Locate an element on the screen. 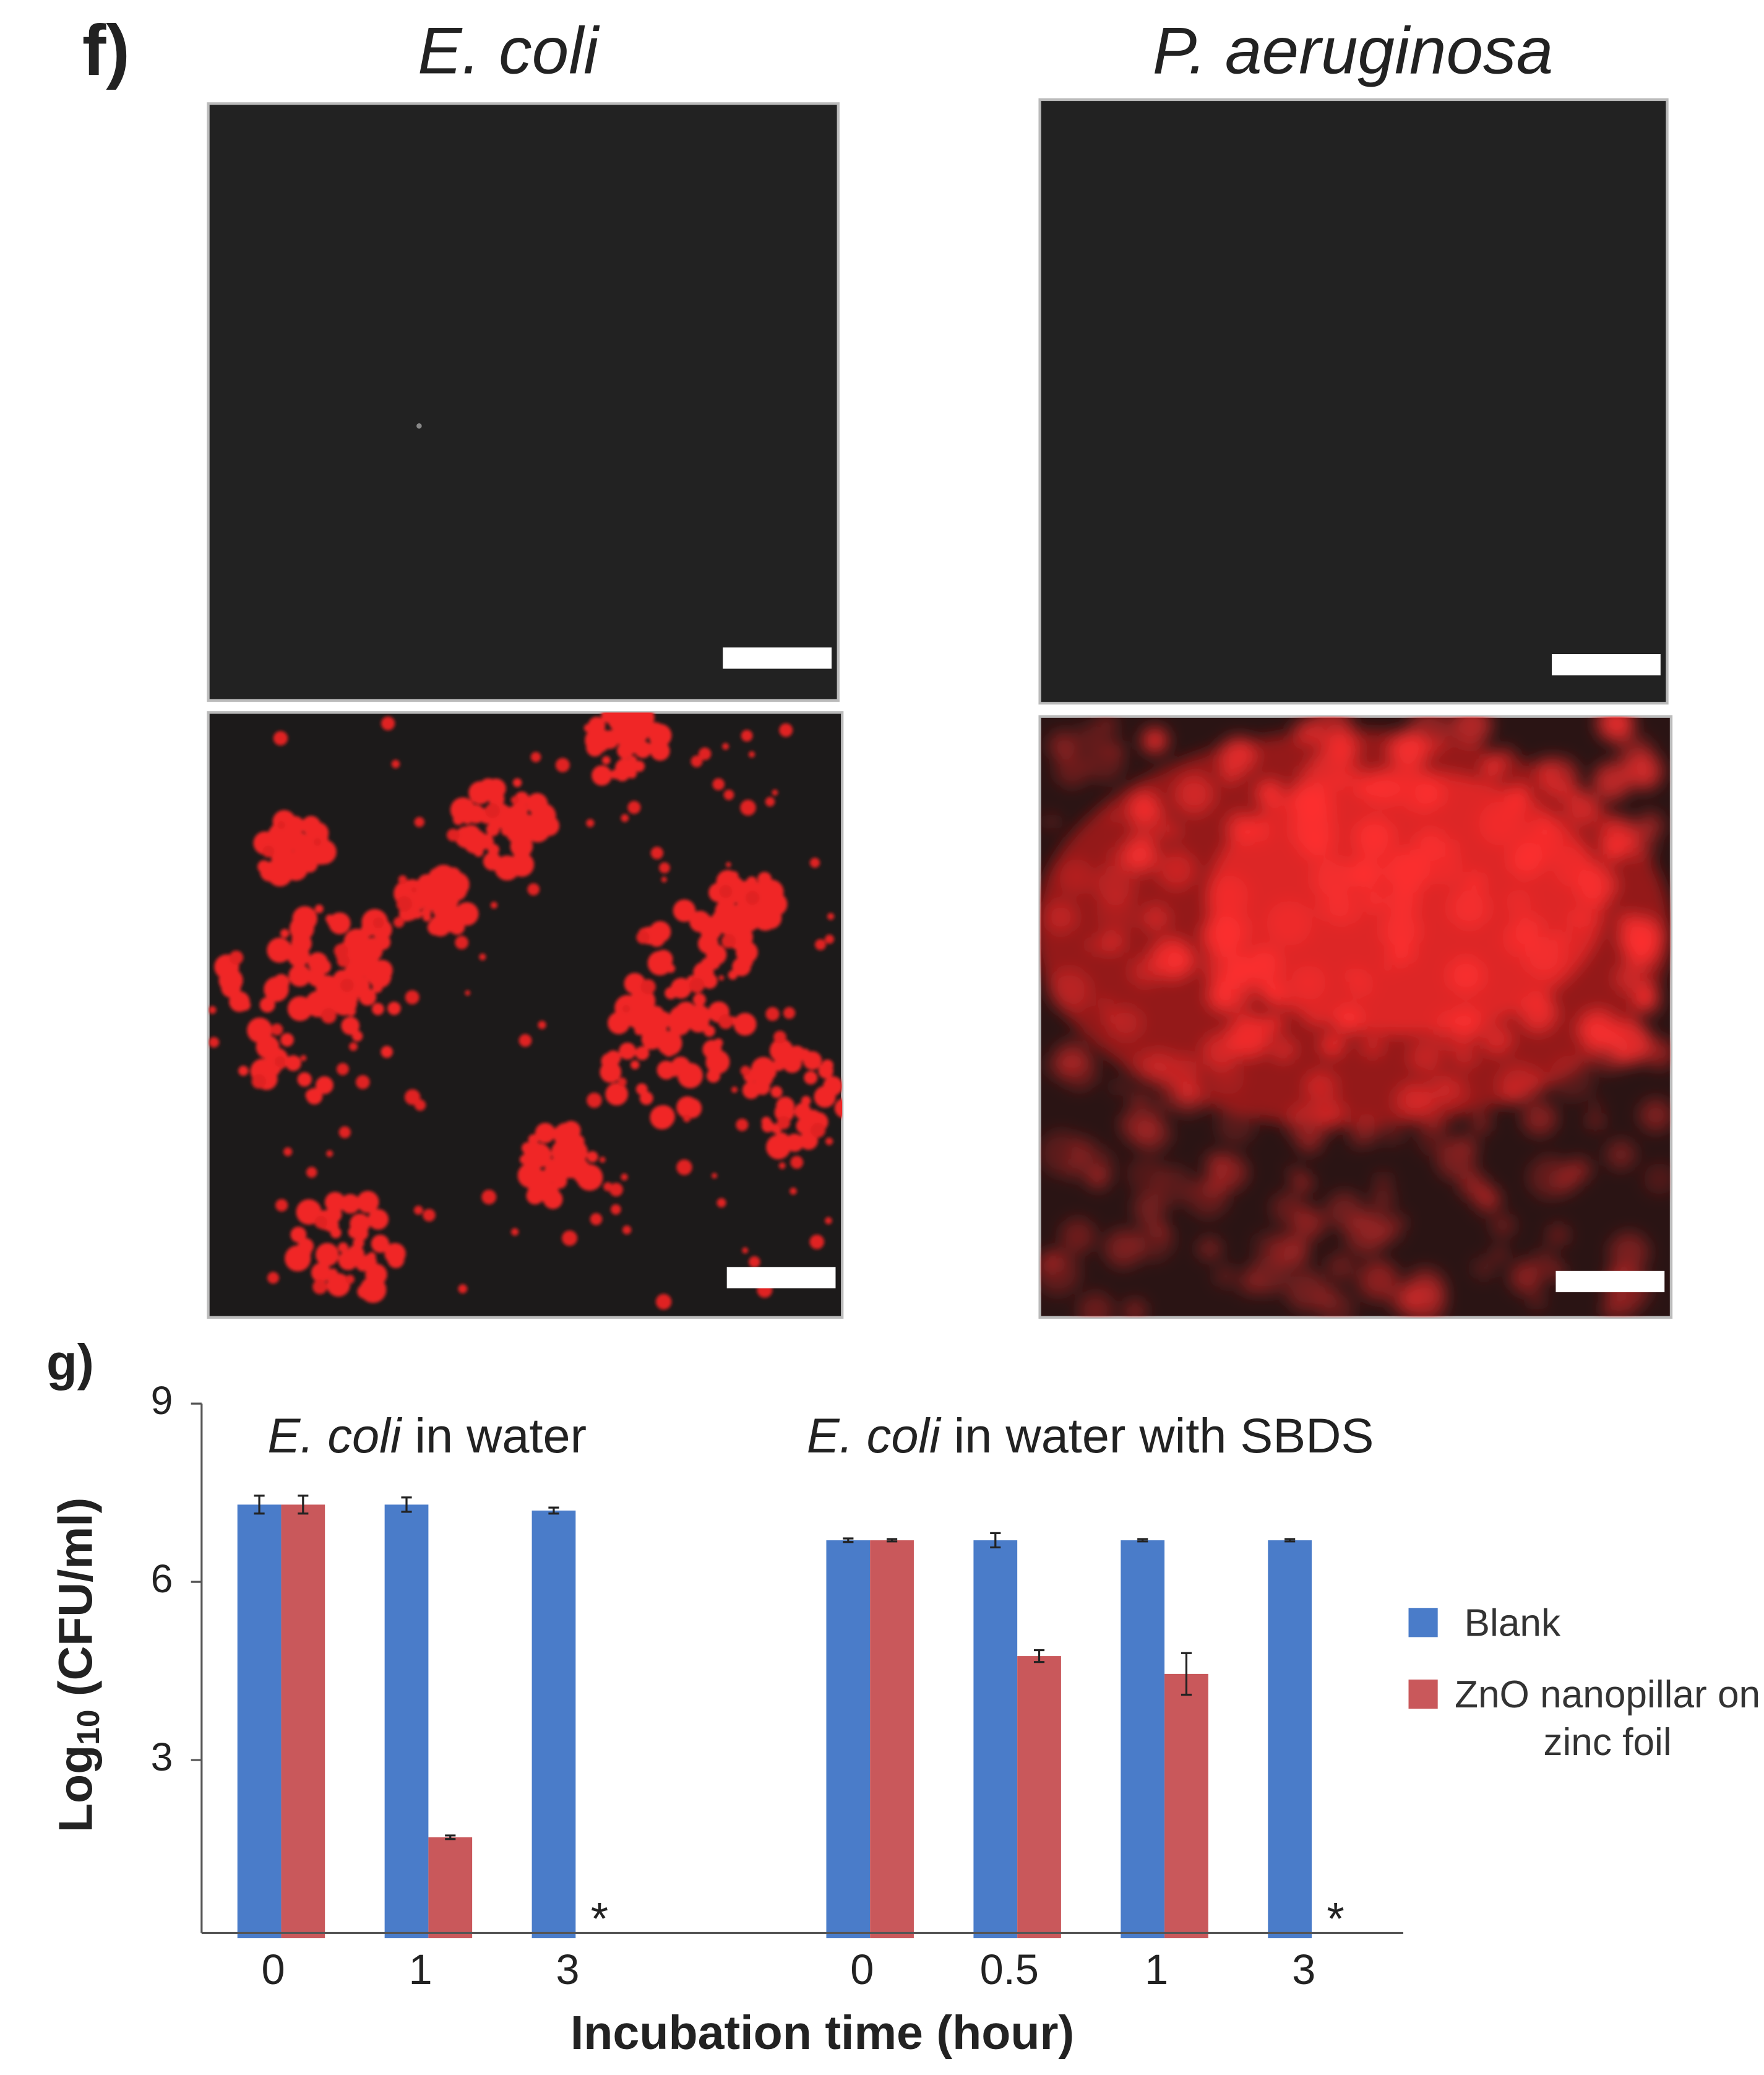 This screenshot has height=2075, width=1764. bar is located at coordinates (995, 1740).